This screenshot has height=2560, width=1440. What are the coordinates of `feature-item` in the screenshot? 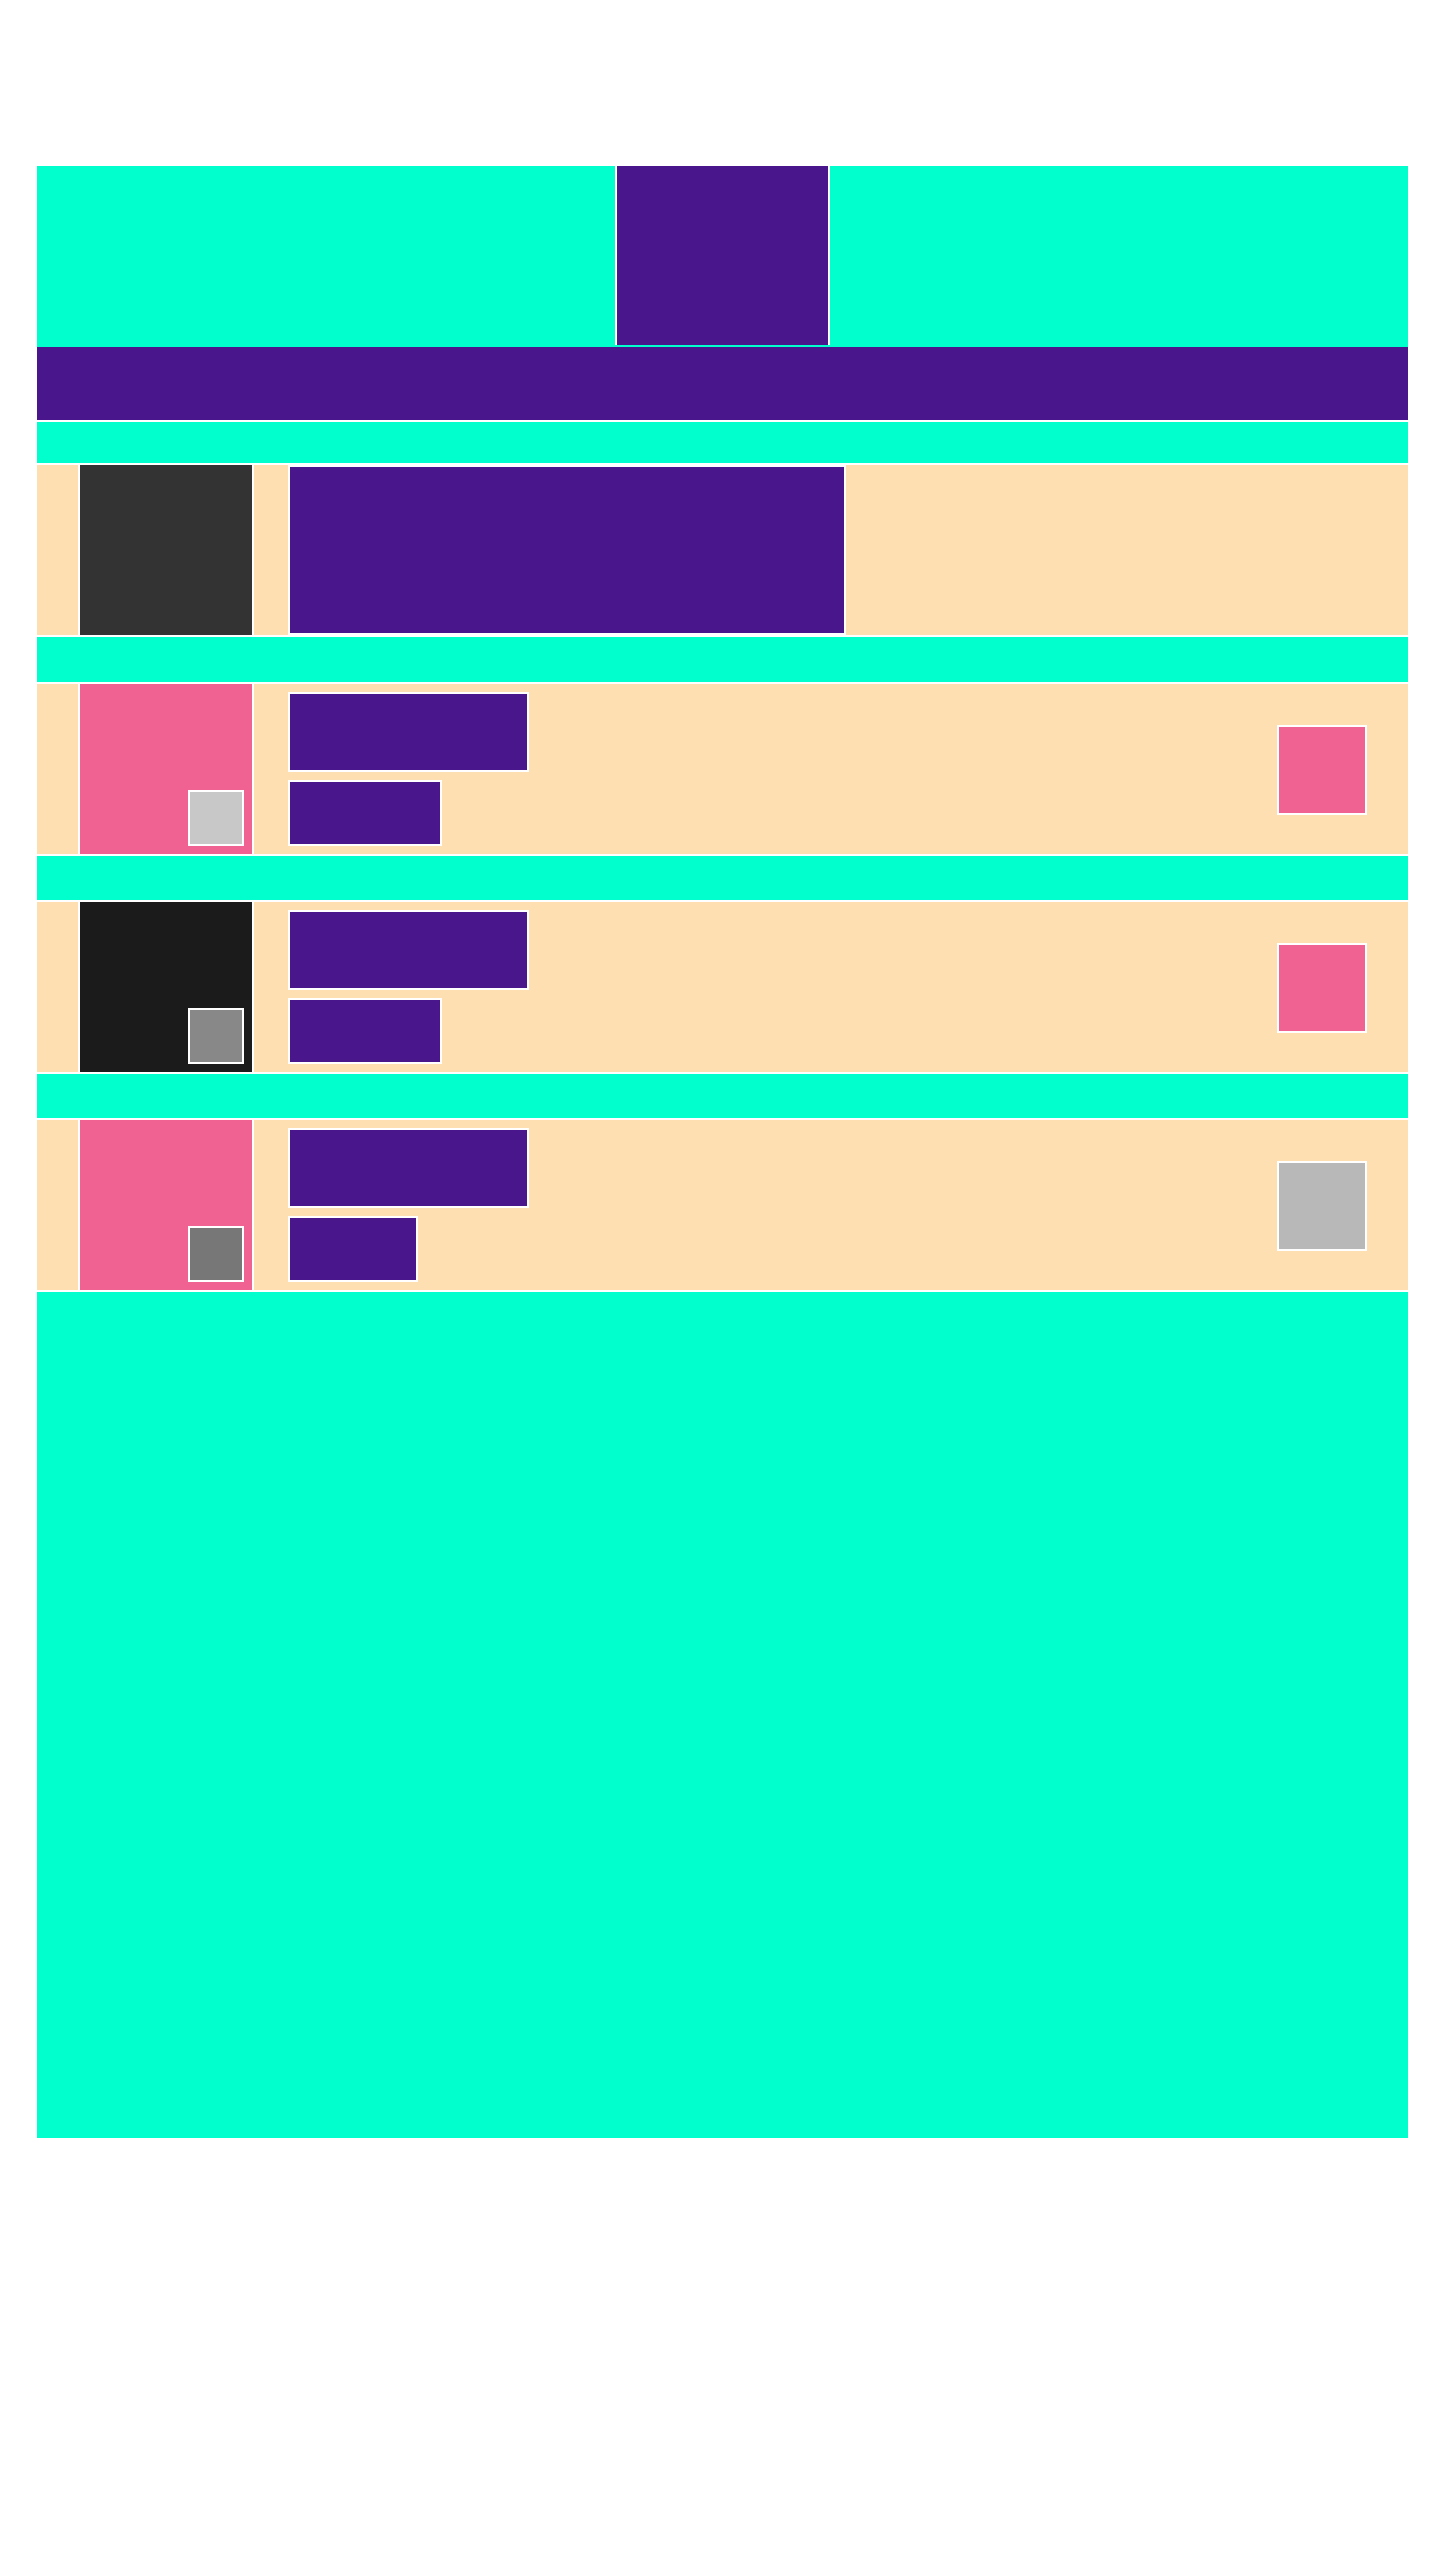 It's located at (722, 550).